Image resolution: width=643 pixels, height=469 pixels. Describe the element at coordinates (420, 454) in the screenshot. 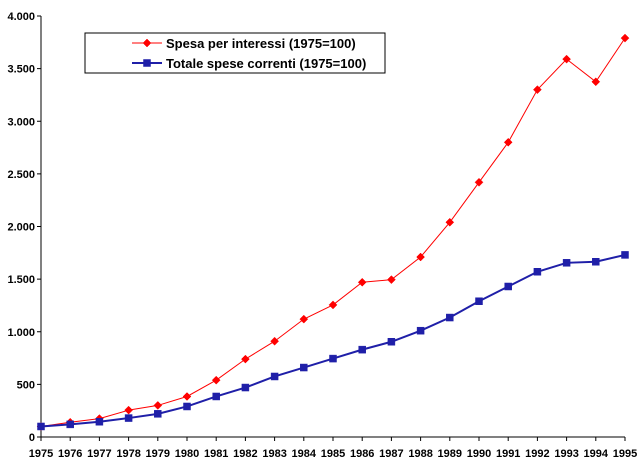

I see `x-tick-label: 1988` at that location.